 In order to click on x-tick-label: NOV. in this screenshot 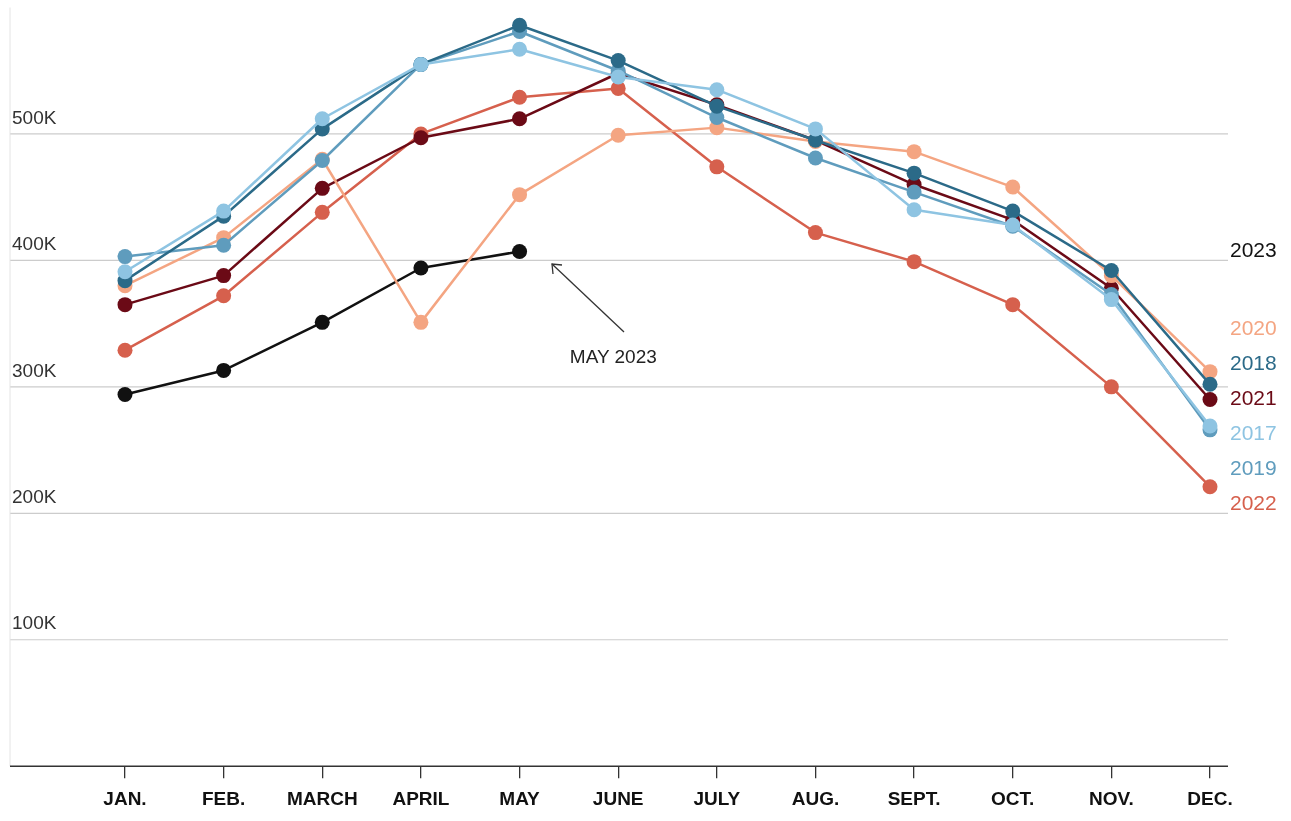, I will do `click(1111, 798)`.